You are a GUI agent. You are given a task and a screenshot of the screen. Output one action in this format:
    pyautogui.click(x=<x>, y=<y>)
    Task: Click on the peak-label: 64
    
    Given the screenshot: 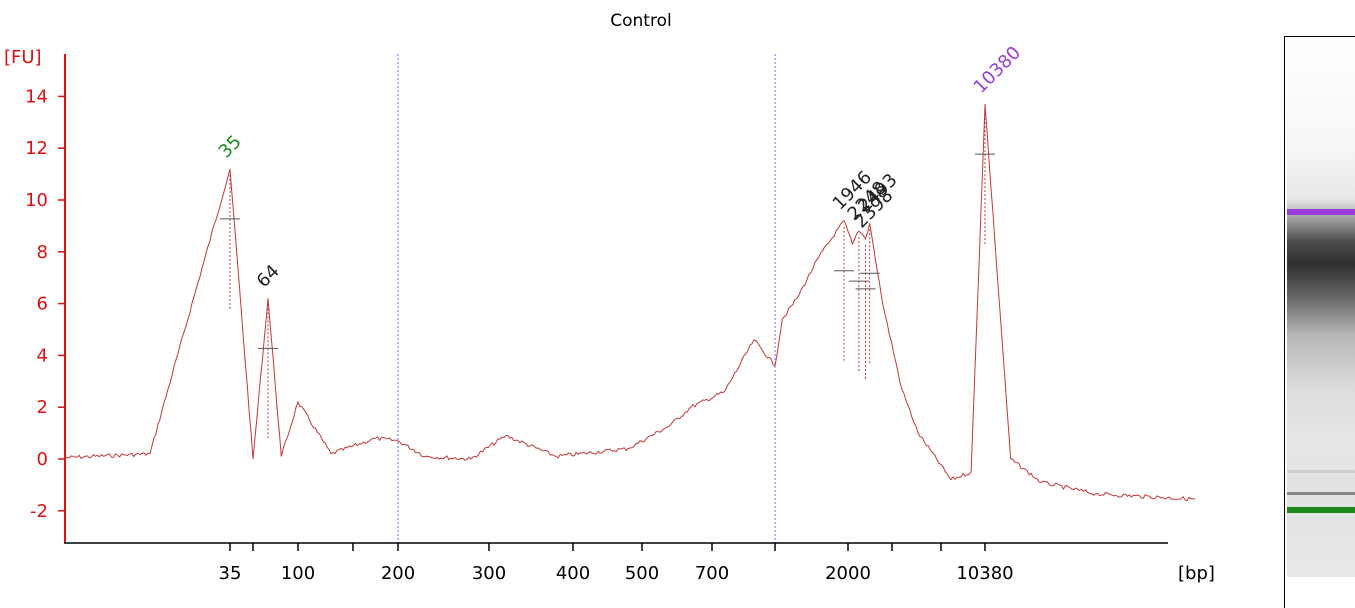 What is the action you would take?
    pyautogui.click(x=268, y=276)
    